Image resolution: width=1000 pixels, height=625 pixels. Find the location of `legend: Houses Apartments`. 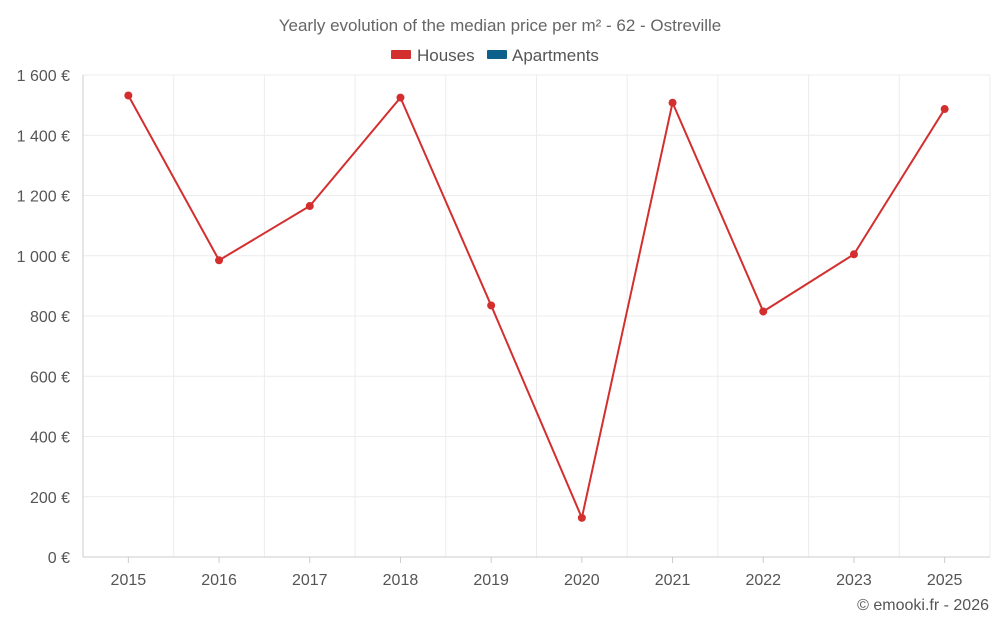

legend: Houses Apartments is located at coordinates (495, 55).